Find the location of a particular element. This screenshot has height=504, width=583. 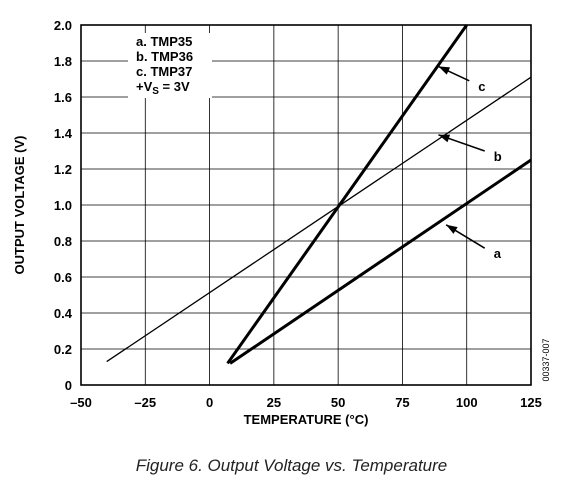

x-tick-label: 125 is located at coordinates (531, 402).